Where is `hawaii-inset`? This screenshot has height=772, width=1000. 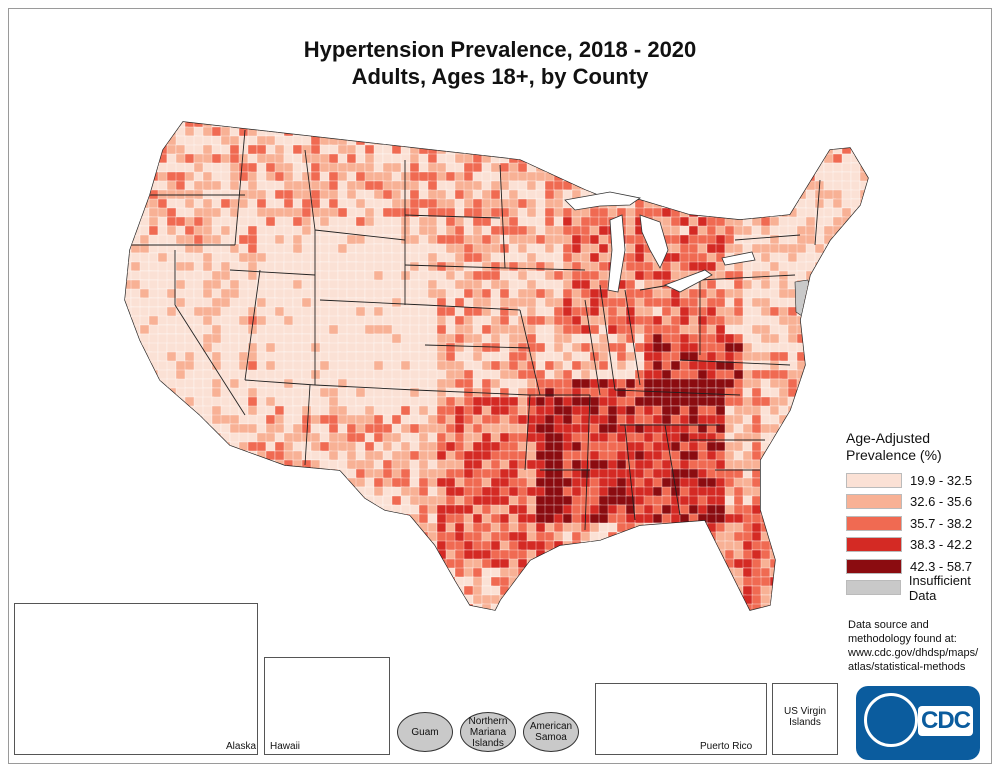 hawaii-inset is located at coordinates (327, 706).